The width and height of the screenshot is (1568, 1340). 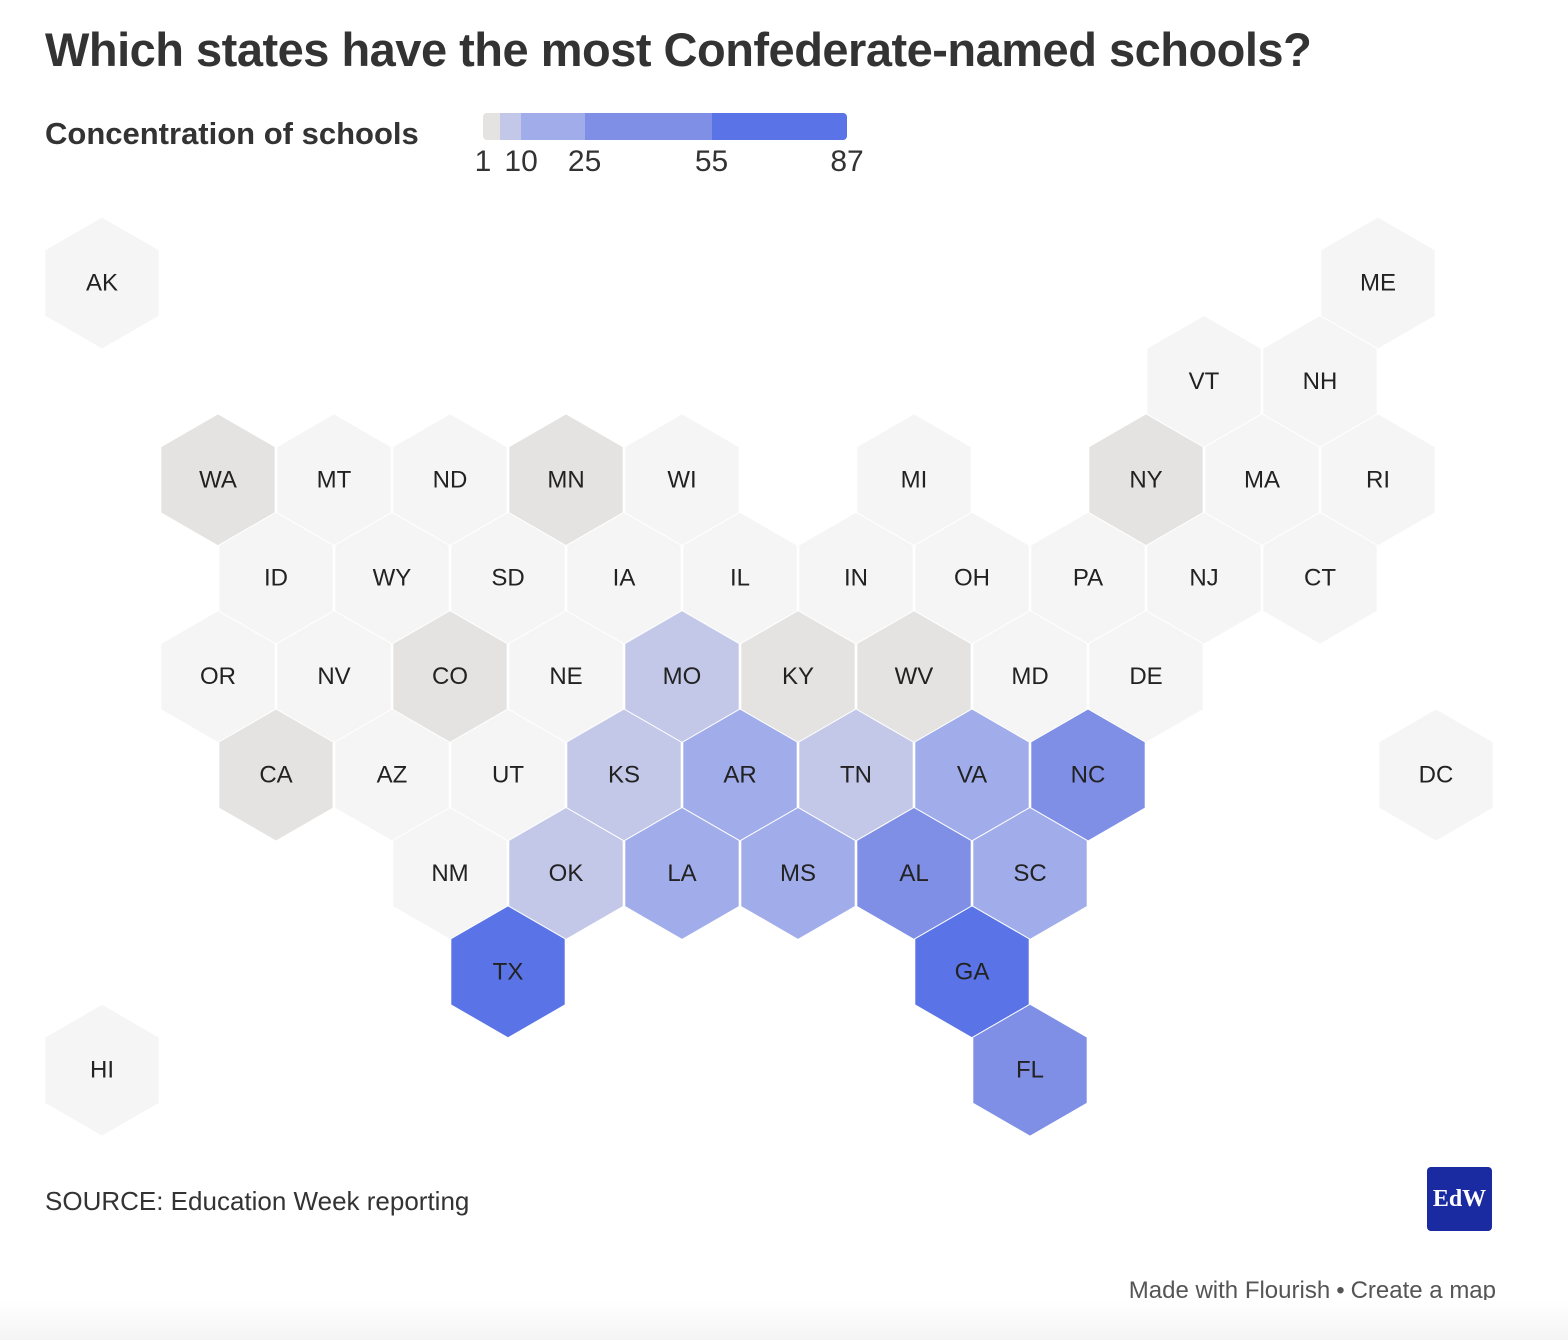 I want to click on state-hex-tn: TN, so click(x=856, y=775).